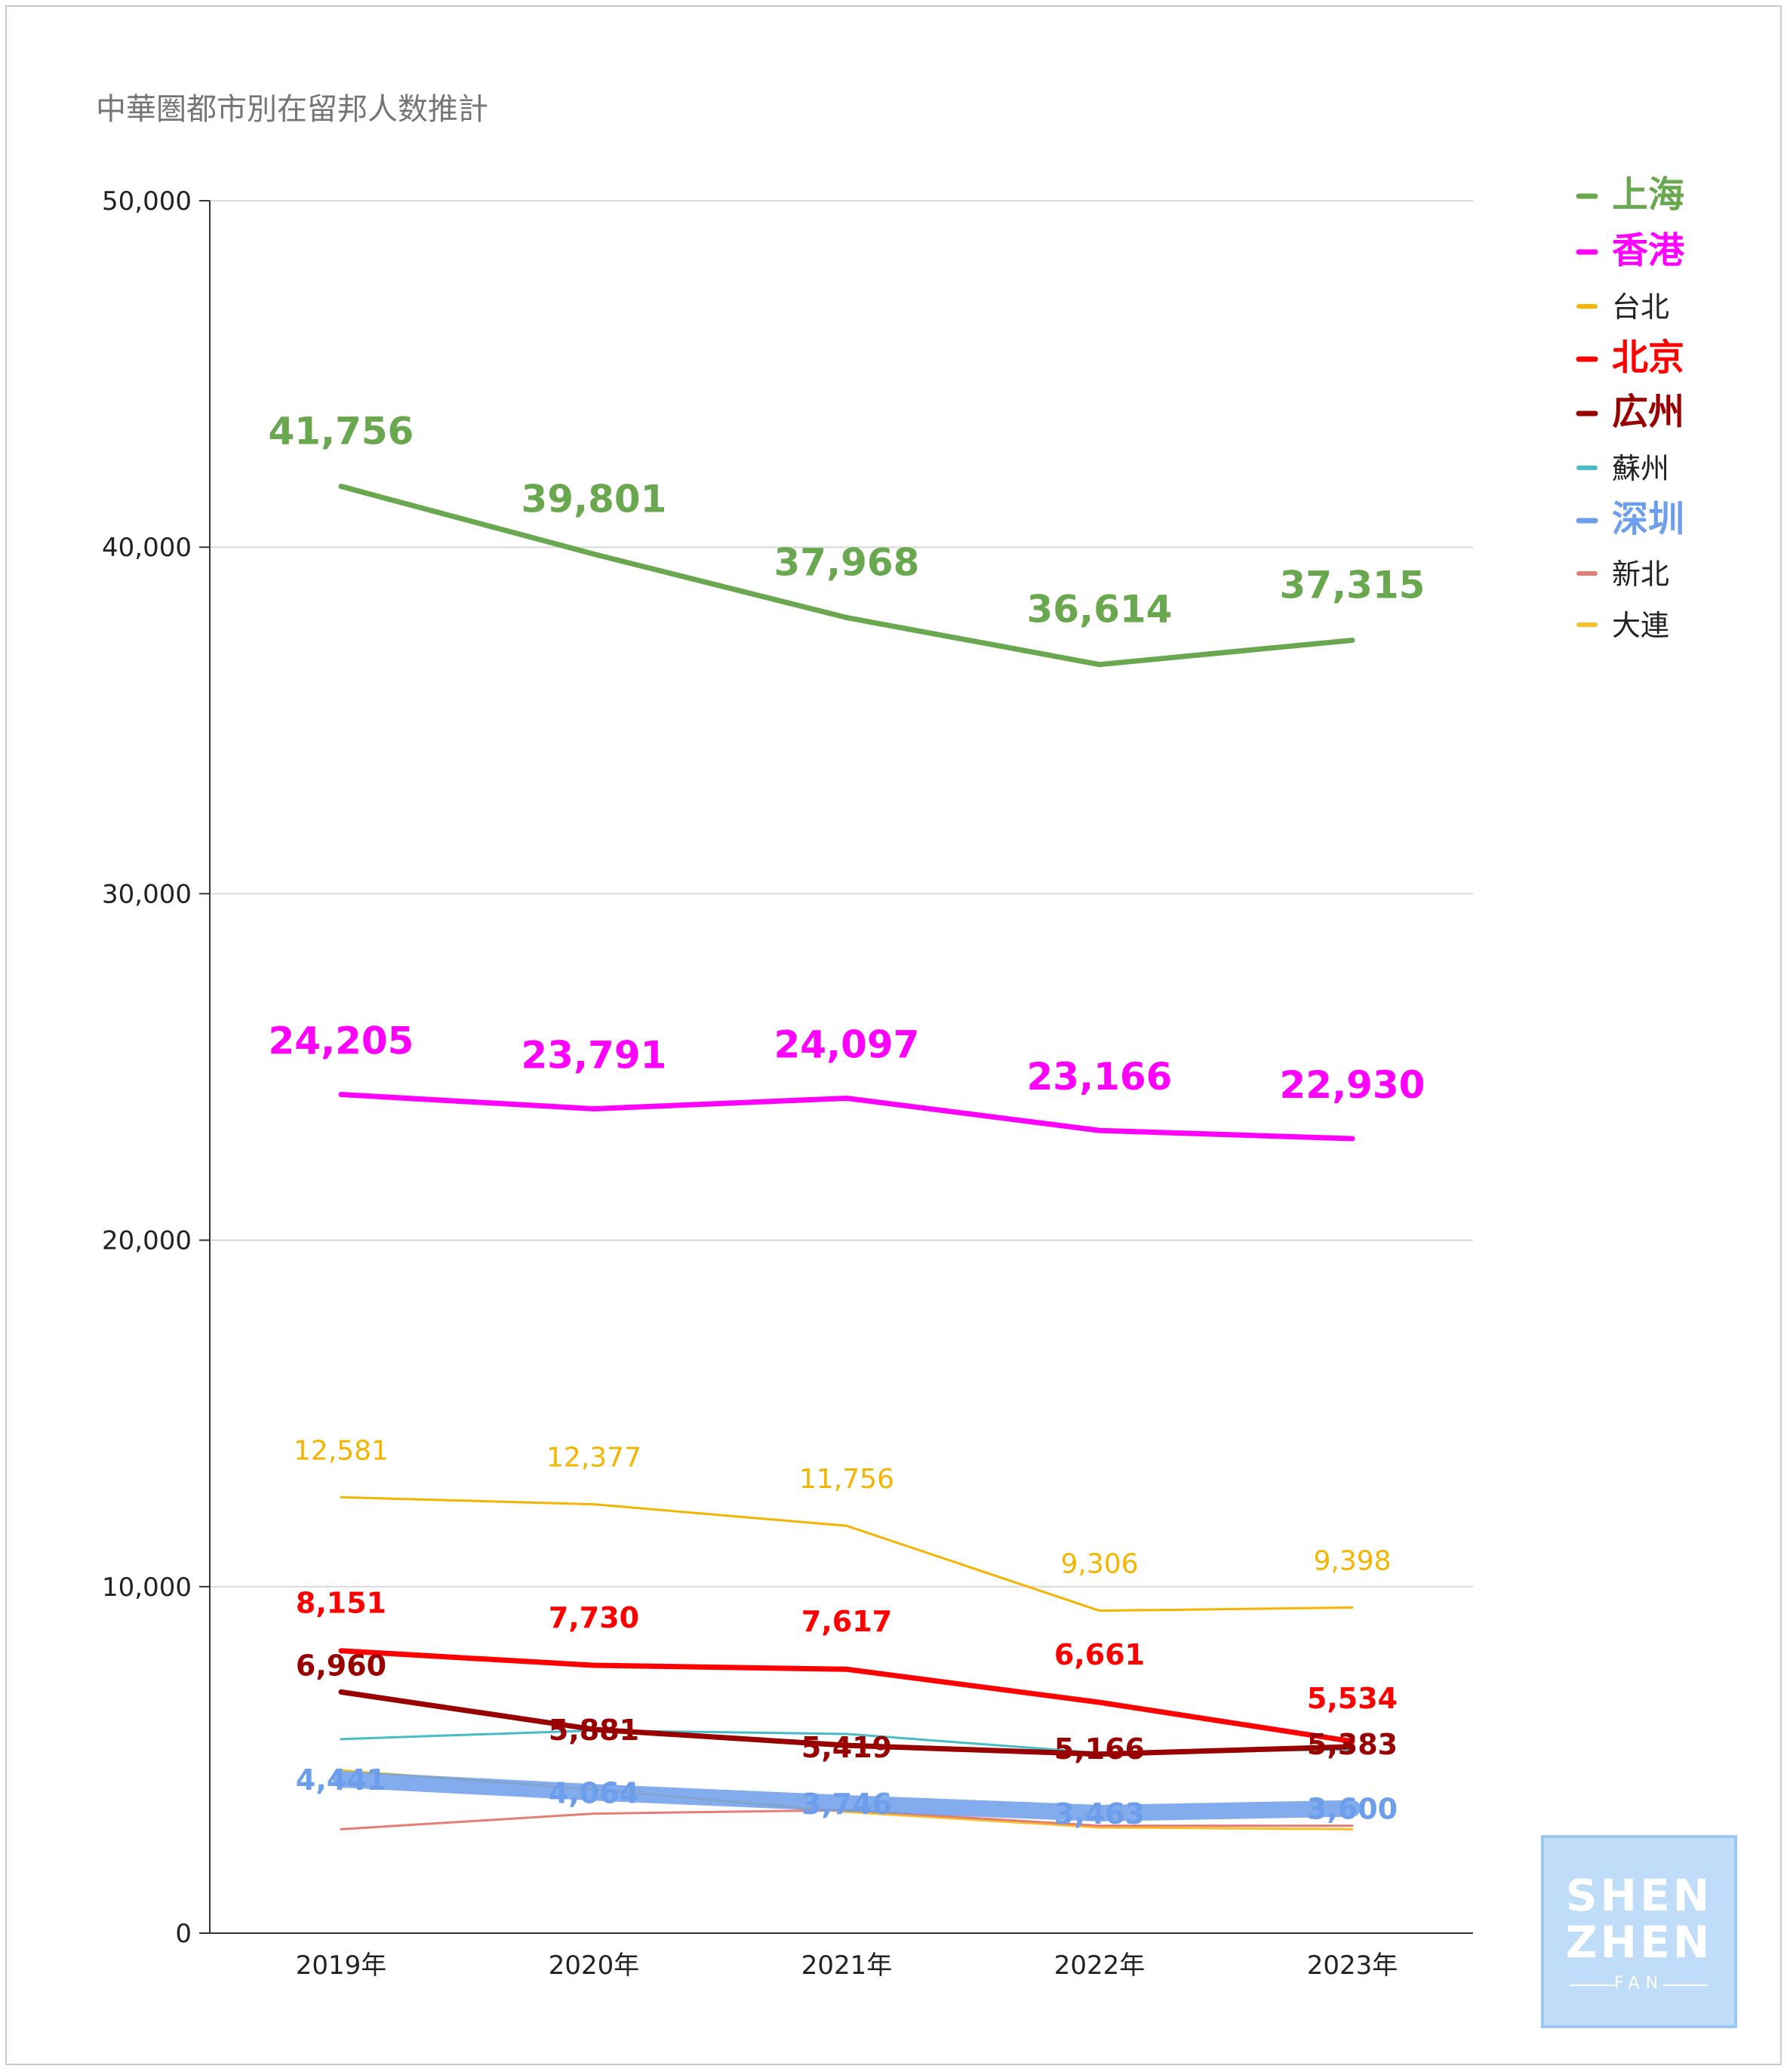 This screenshot has width=1790, height=2072. What do you see at coordinates (1648, 358) in the screenshot?
I see `legend-label: 北京` at bounding box center [1648, 358].